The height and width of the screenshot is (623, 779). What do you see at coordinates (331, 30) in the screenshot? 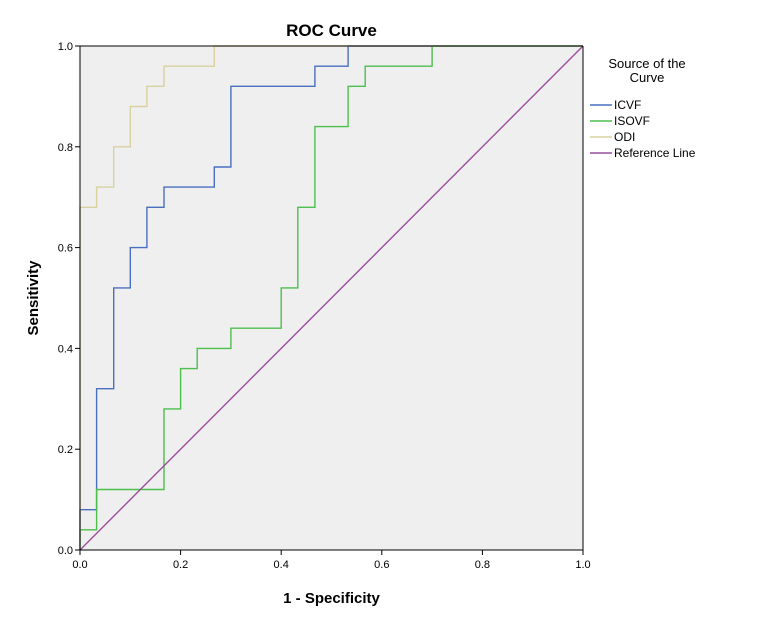
I see `chart-title: ROC Curve` at bounding box center [331, 30].